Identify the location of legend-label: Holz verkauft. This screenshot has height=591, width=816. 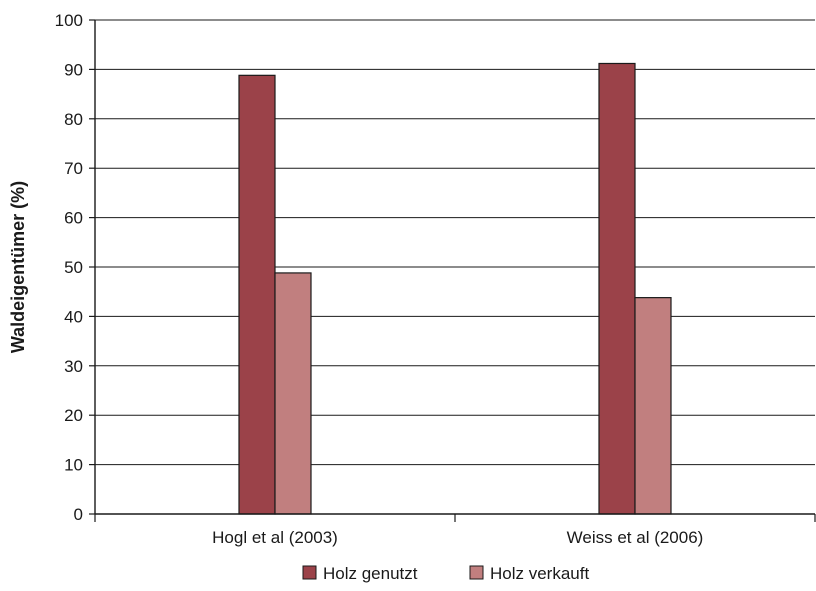
(539, 573).